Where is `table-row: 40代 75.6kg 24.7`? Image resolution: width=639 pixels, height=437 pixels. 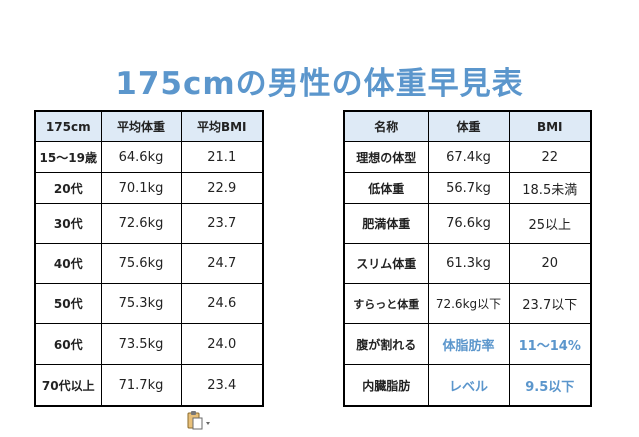
table-row: 40代 75.6kg 24.7 is located at coordinates (149, 263).